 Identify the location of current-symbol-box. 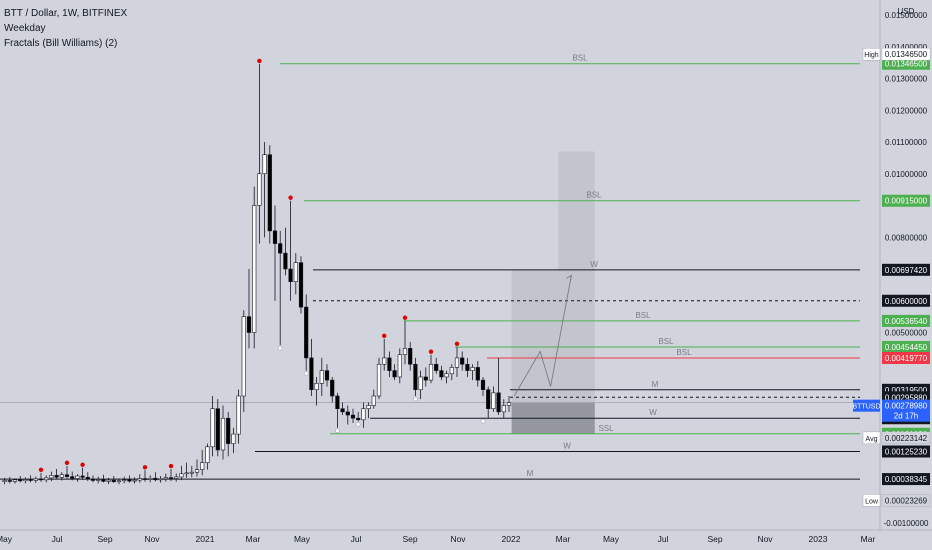
(866, 405).